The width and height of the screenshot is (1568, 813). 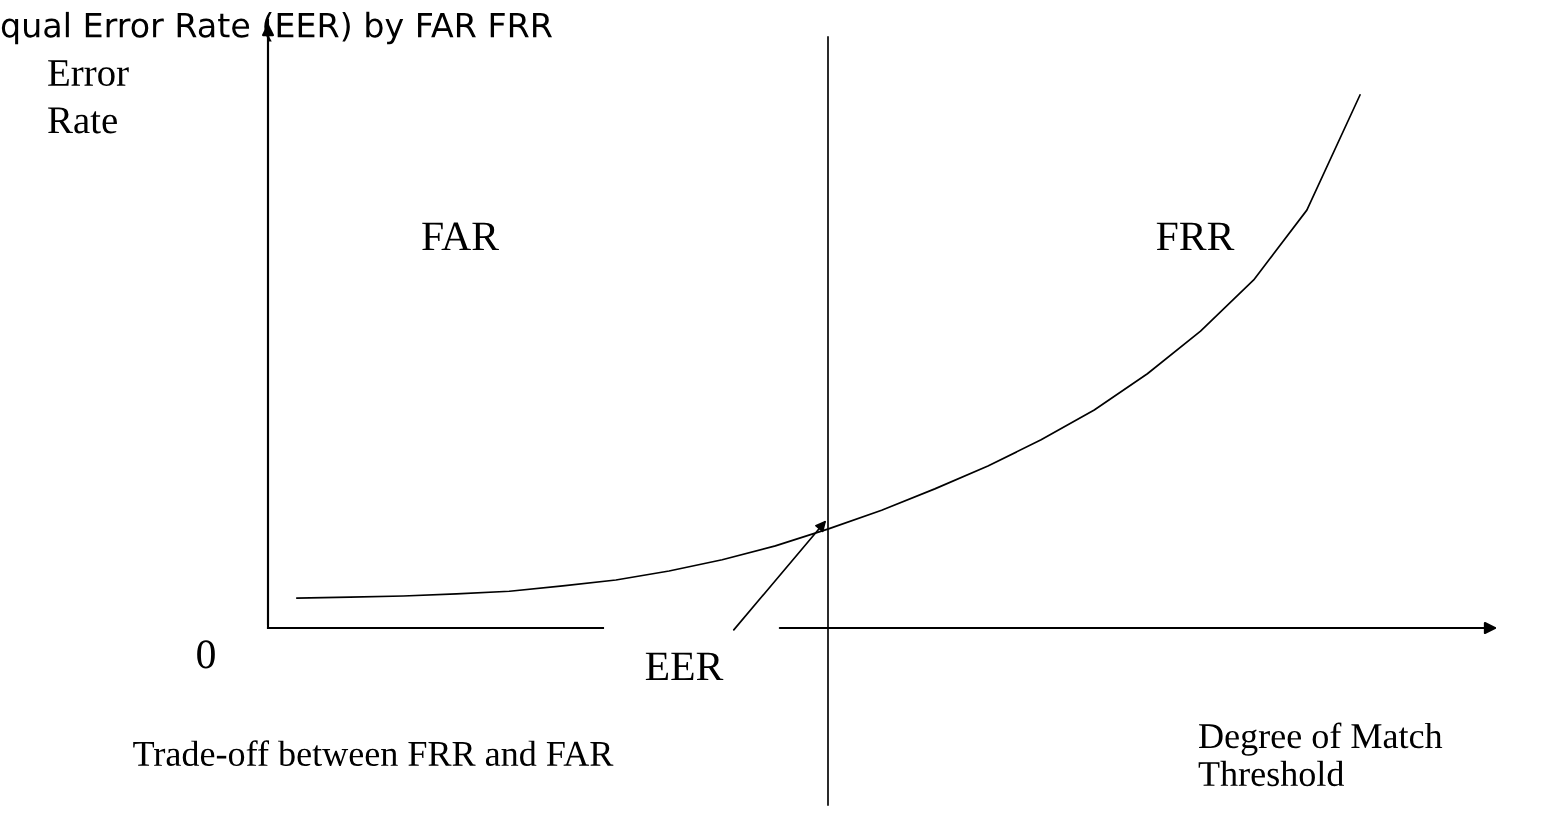 What do you see at coordinates (460, 236) in the screenshot?
I see `annotation: FAR` at bounding box center [460, 236].